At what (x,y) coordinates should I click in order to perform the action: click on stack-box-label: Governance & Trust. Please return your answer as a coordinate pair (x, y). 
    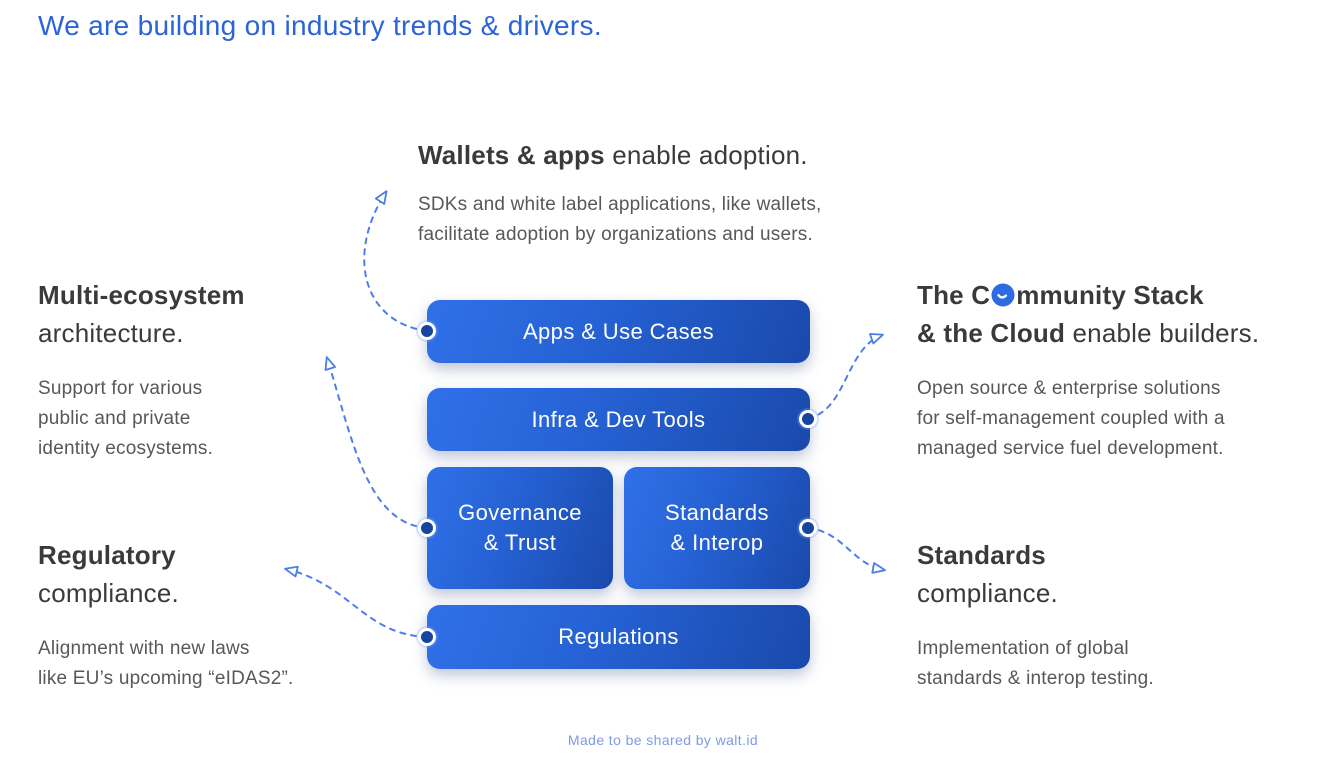
    Looking at the image, I should click on (520, 527).